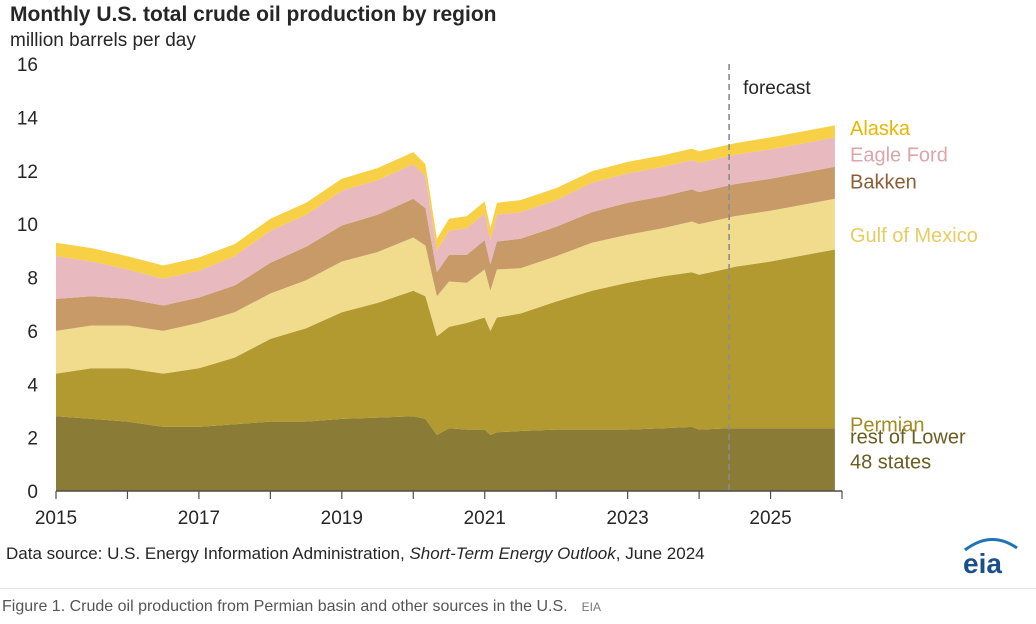 The width and height of the screenshot is (1036, 624). I want to click on y-tick-label: 6, so click(32, 332).